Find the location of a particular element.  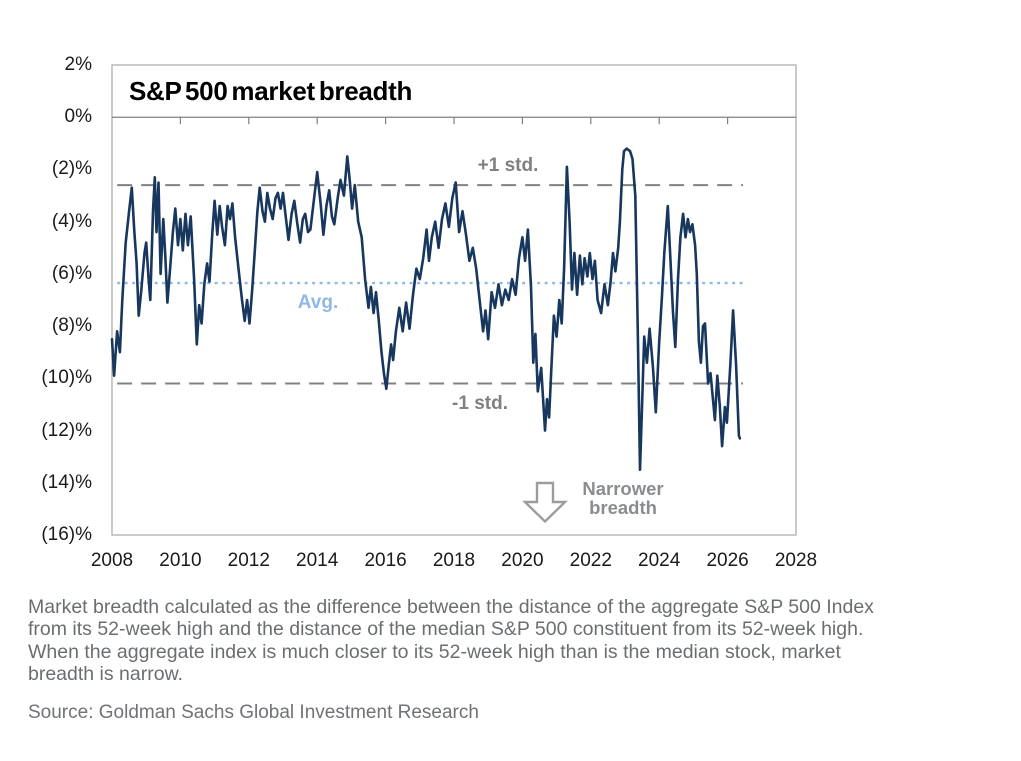

x-tick-label: 2020 is located at coordinates (522, 560).